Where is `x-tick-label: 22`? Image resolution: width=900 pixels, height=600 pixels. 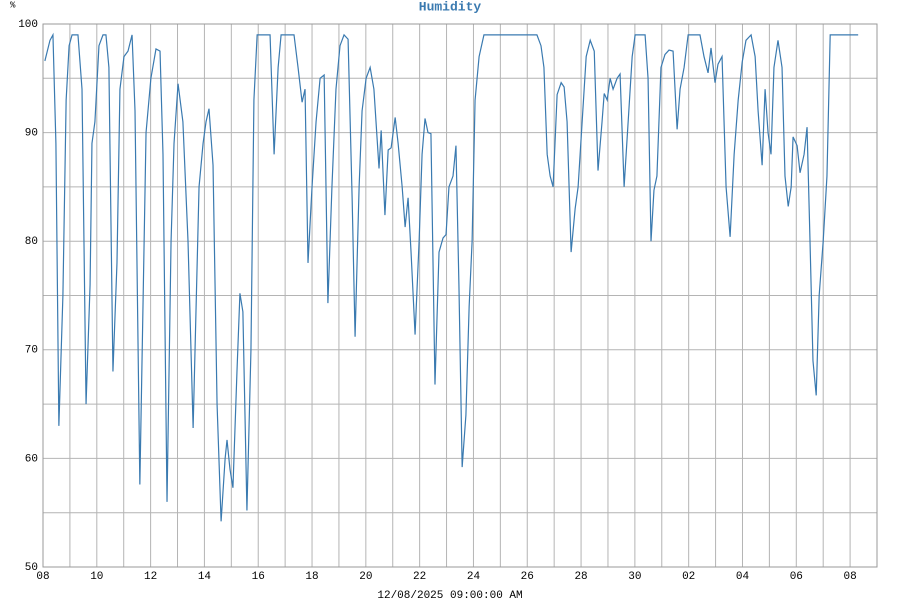 x-tick-label: 22 is located at coordinates (419, 577).